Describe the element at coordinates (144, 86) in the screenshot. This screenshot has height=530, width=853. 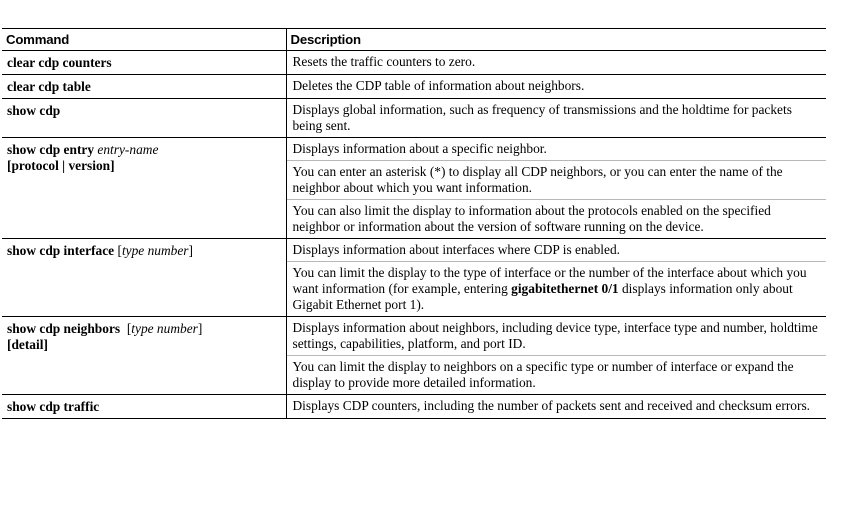
I see `command-cell: clear cdp table` at that location.